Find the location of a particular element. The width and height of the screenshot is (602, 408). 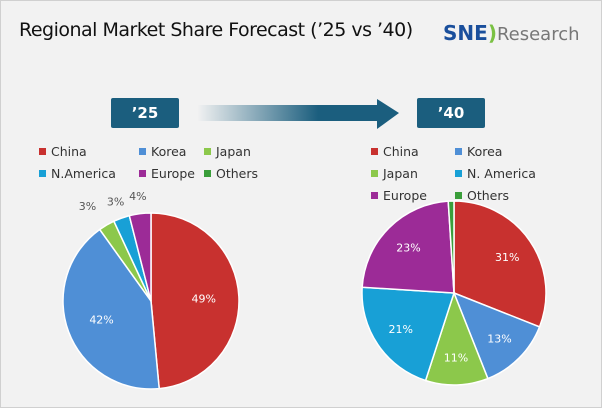

data-label: 13% is located at coordinates (499, 339).